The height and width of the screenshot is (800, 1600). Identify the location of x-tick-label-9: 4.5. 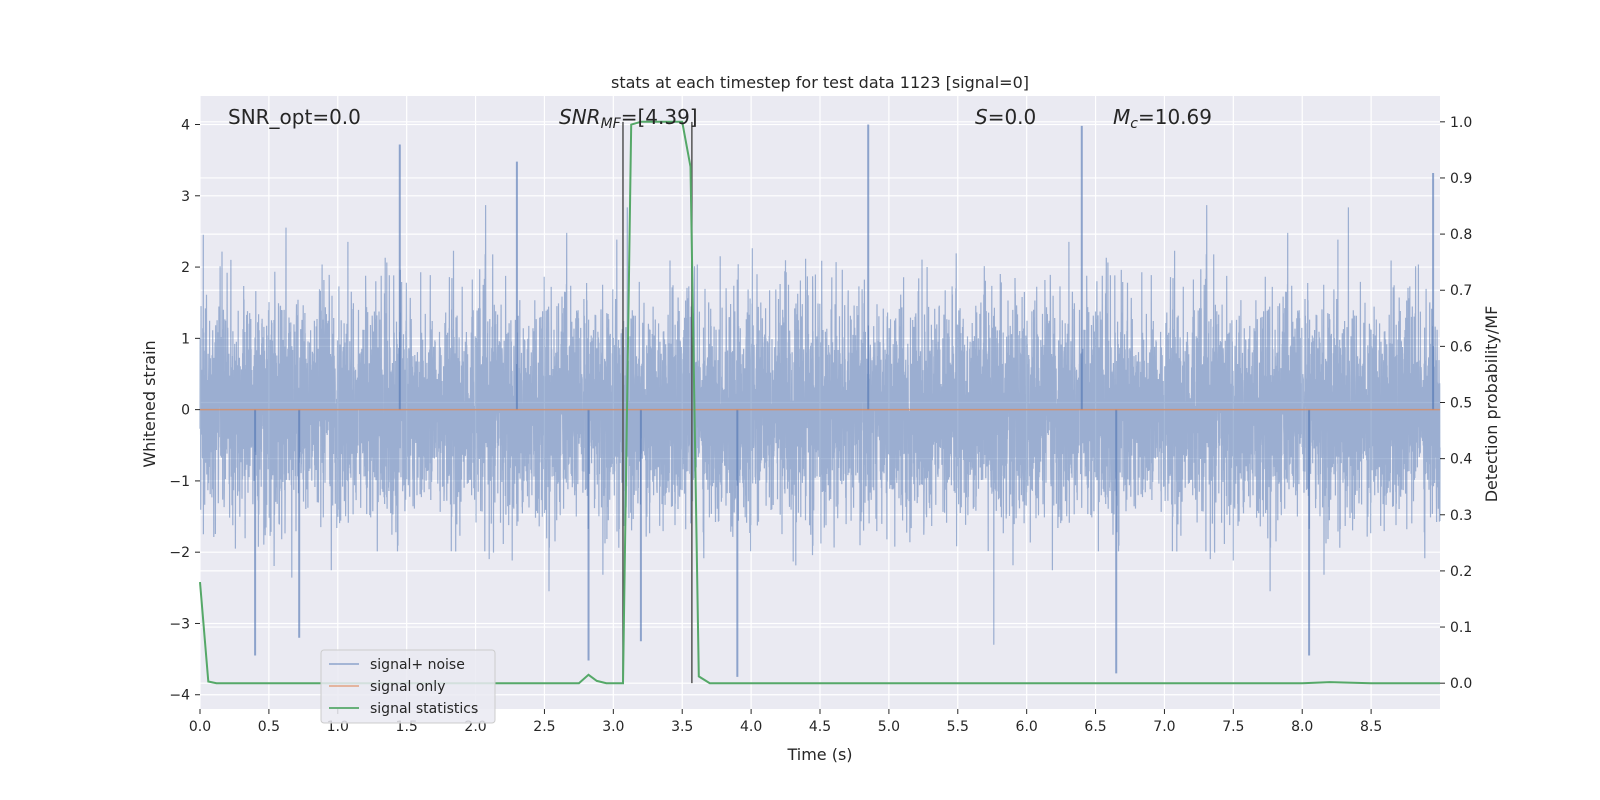
(820, 727).